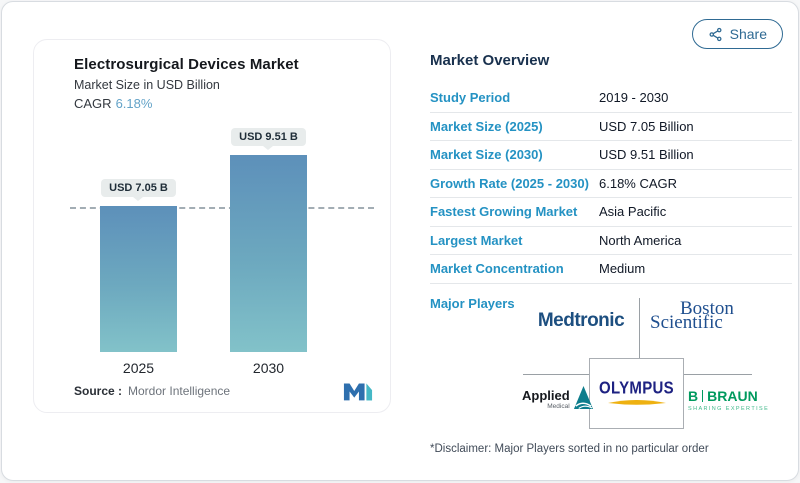 The height and width of the screenshot is (483, 800). I want to click on cagr-label: CAGR, so click(93, 103).